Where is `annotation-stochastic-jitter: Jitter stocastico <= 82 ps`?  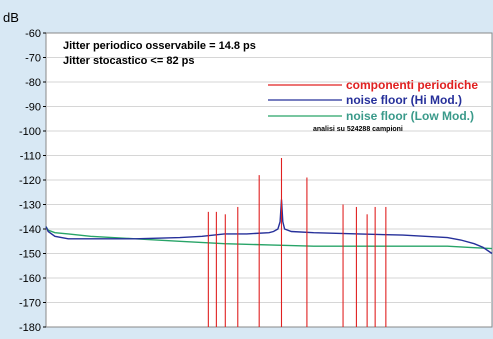
annotation-stochastic-jitter: Jitter stocastico <= 82 ps is located at coordinates (128, 61).